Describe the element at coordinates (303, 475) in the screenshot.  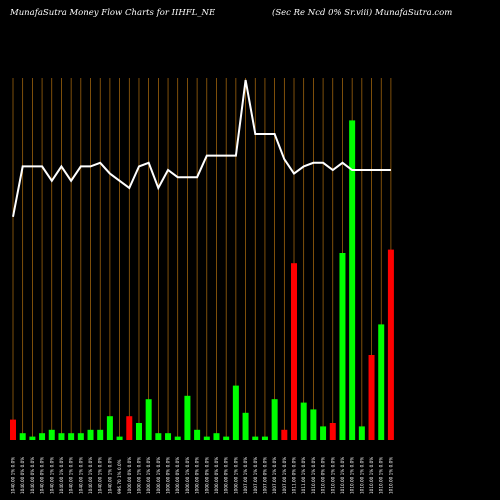
I see `x-tick-label: 1011.00 1% 0.0%` at that location.